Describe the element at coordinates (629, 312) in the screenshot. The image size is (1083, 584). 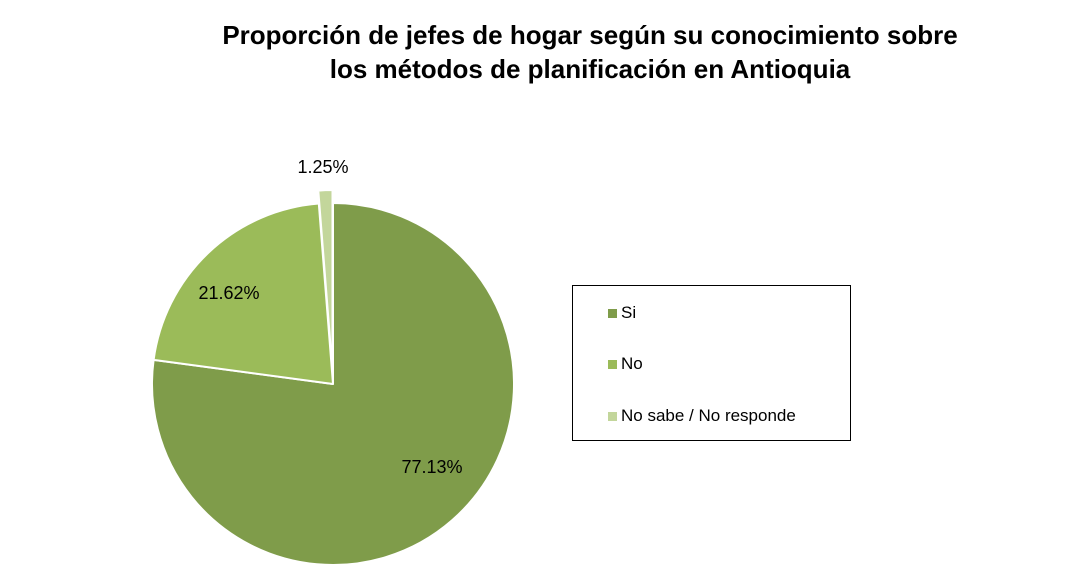
I see `legend-label-si: Si` at that location.